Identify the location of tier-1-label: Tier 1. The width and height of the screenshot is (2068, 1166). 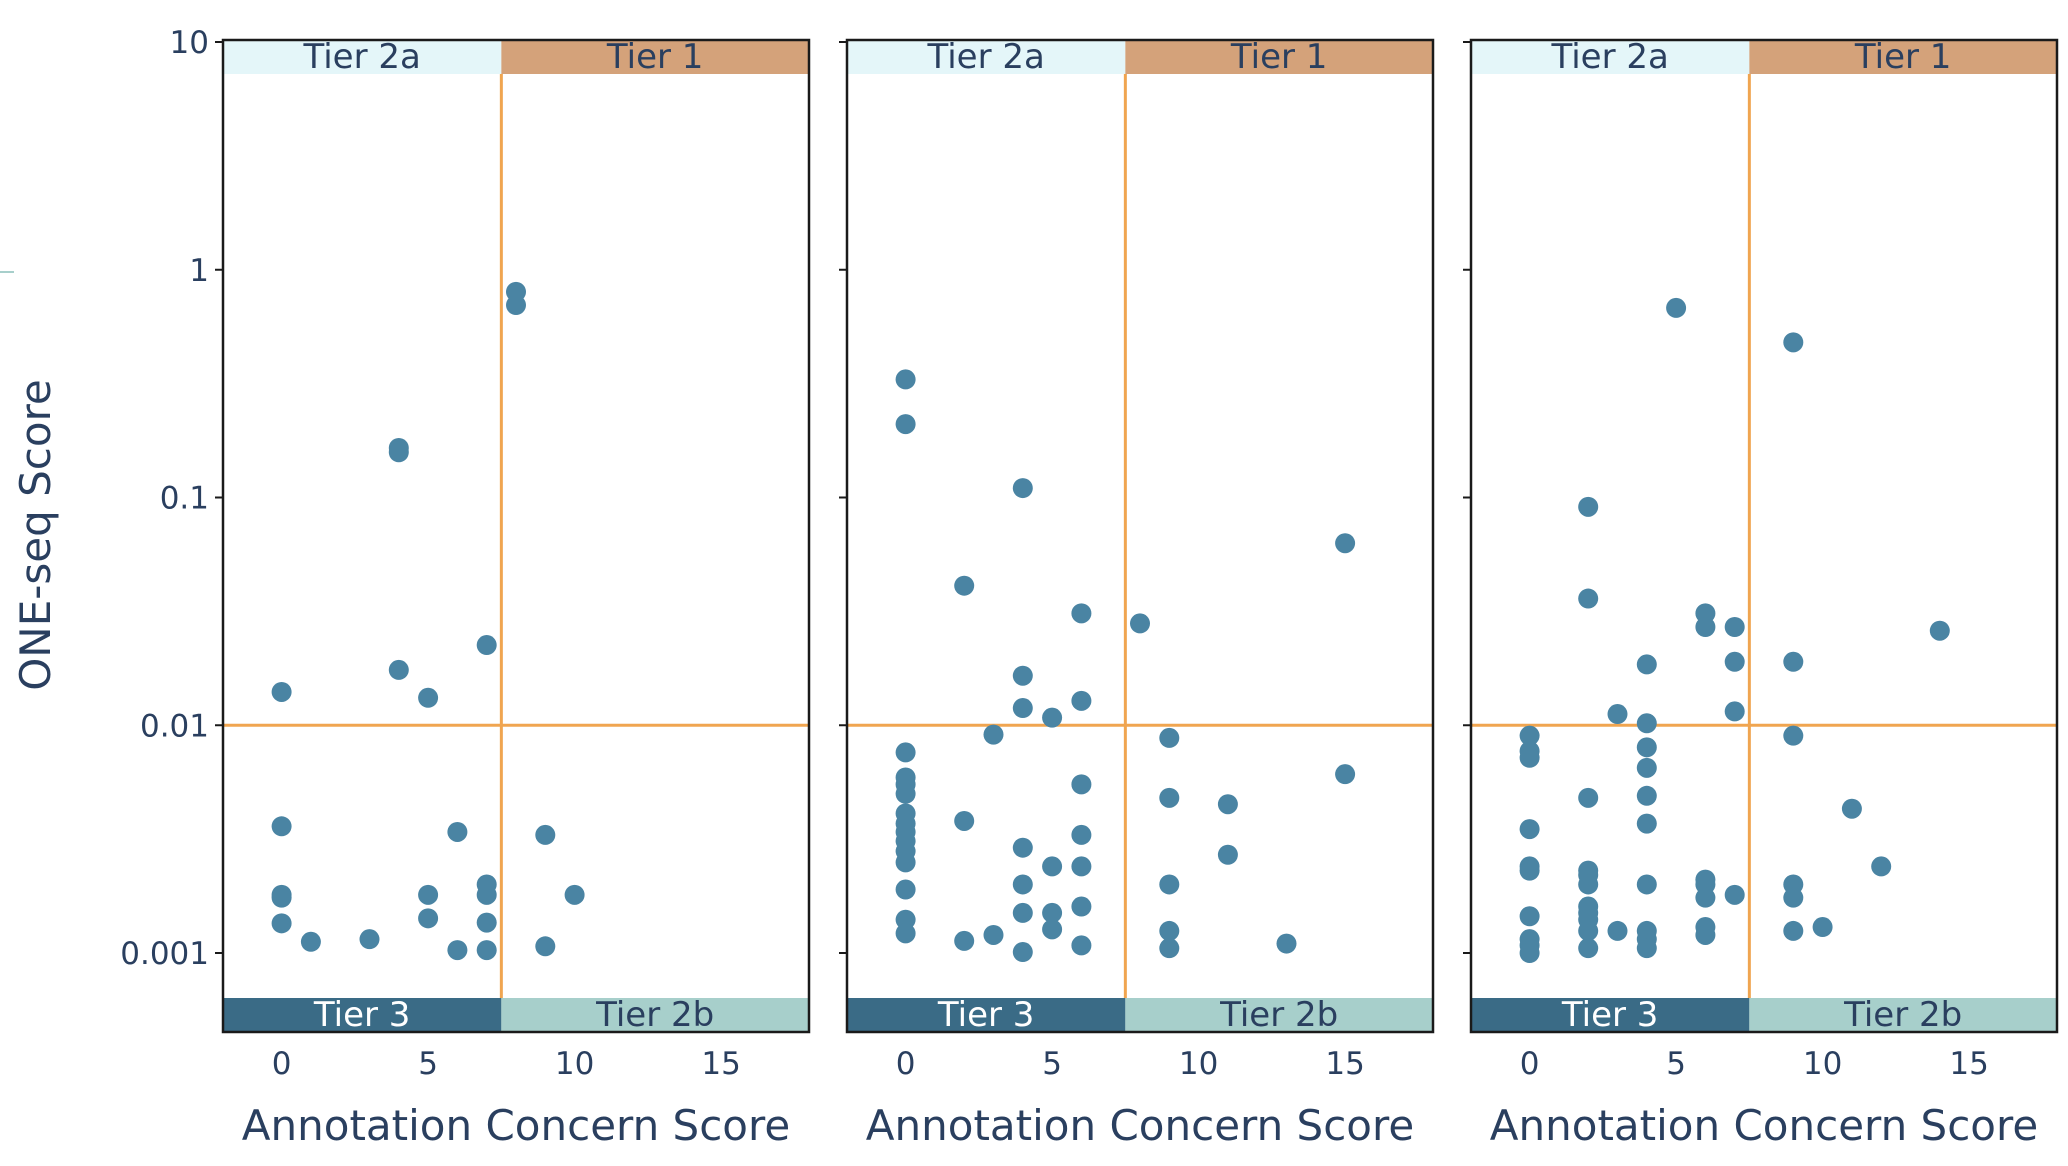
(1903, 57).